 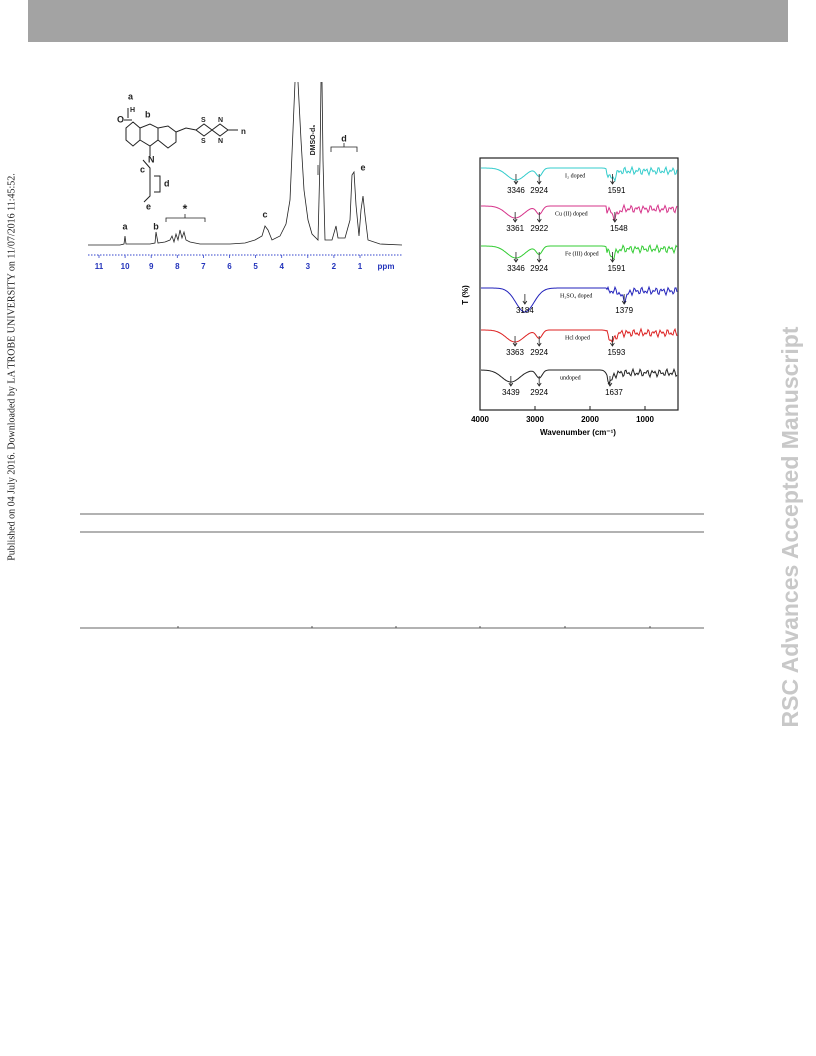 I want to click on tick-label: 7, so click(x=203, y=266).